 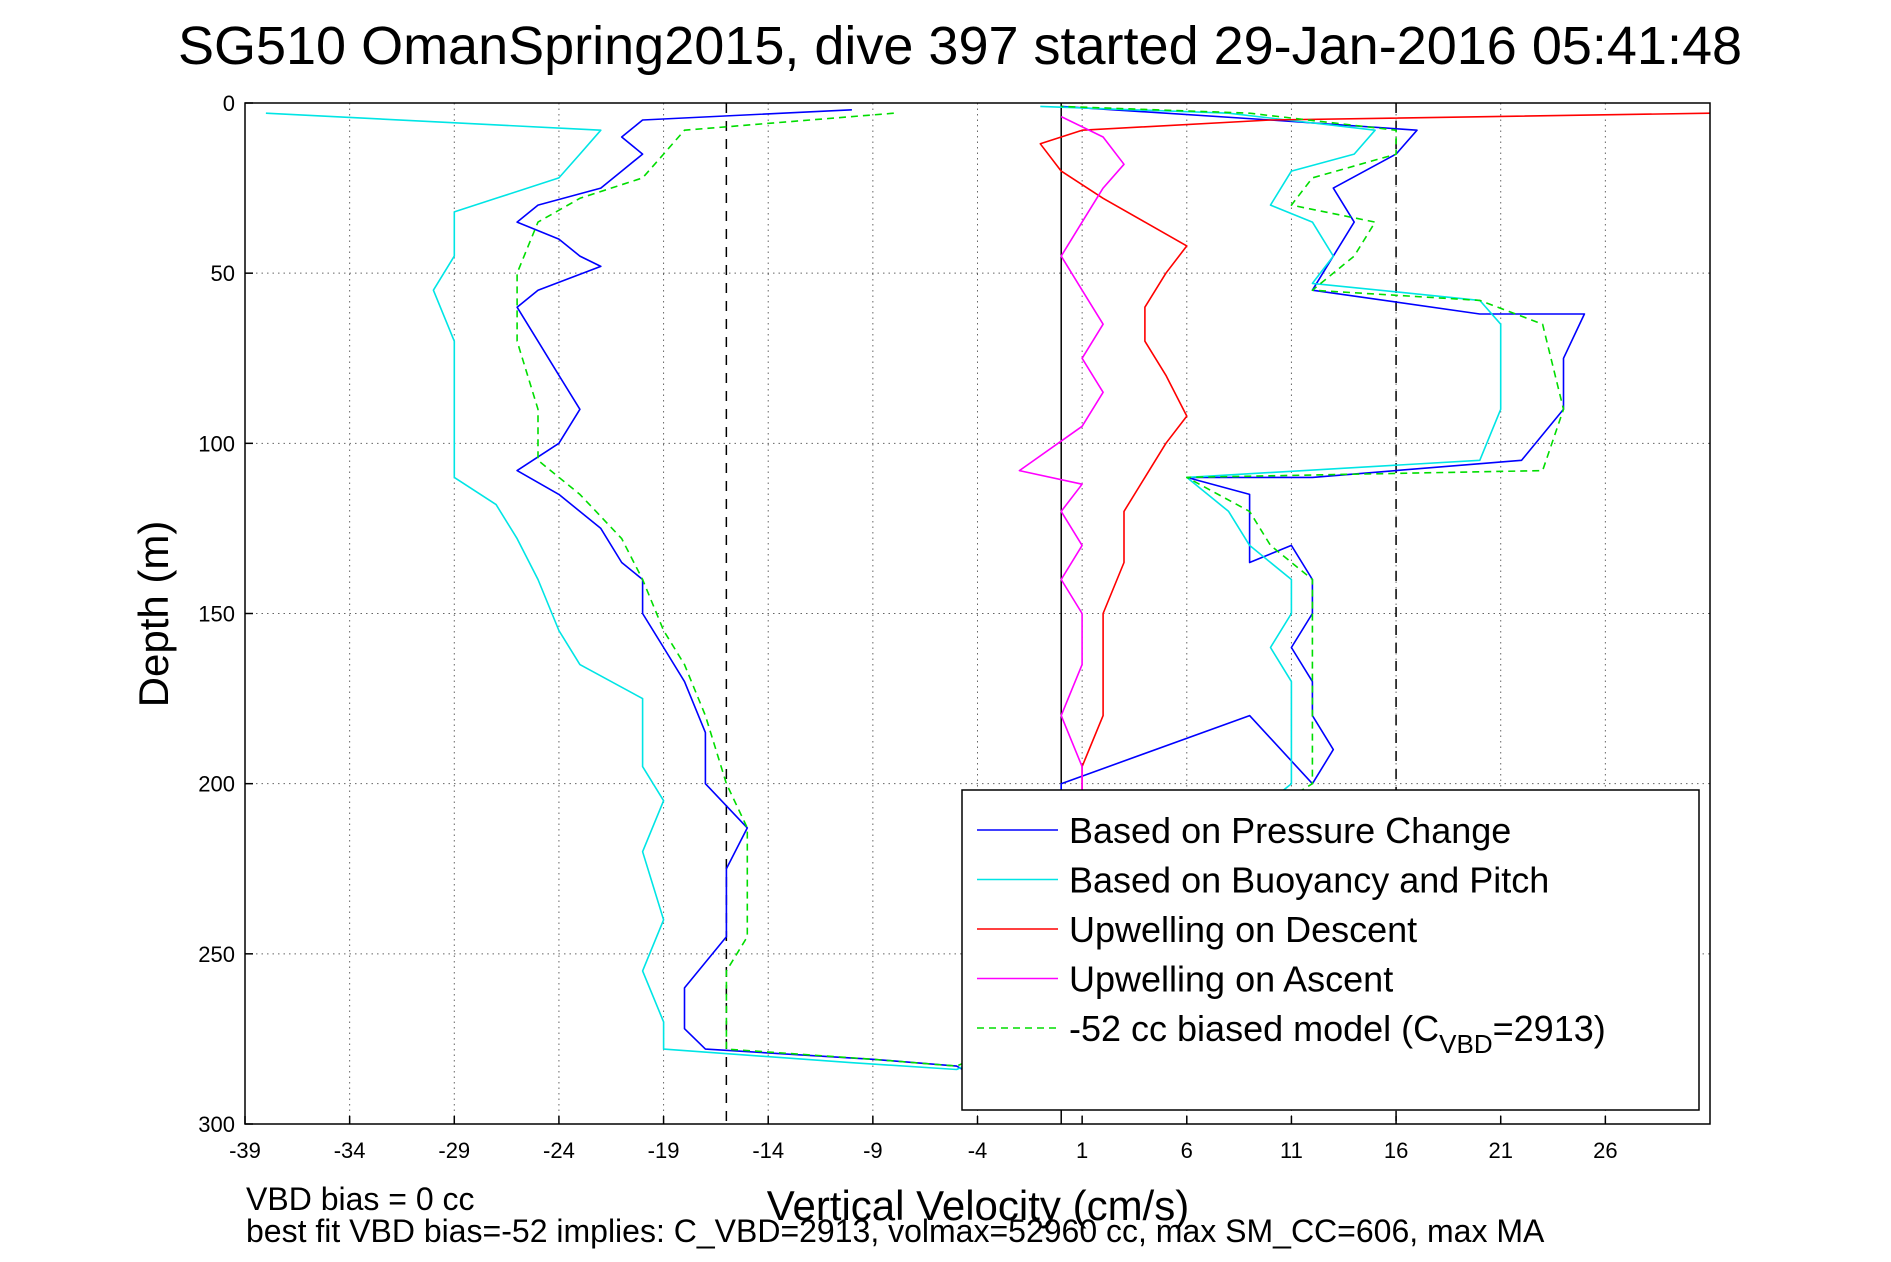 What do you see at coordinates (1549, 1028) in the screenshot?
I see `legend-label-tail: =2913)` at bounding box center [1549, 1028].